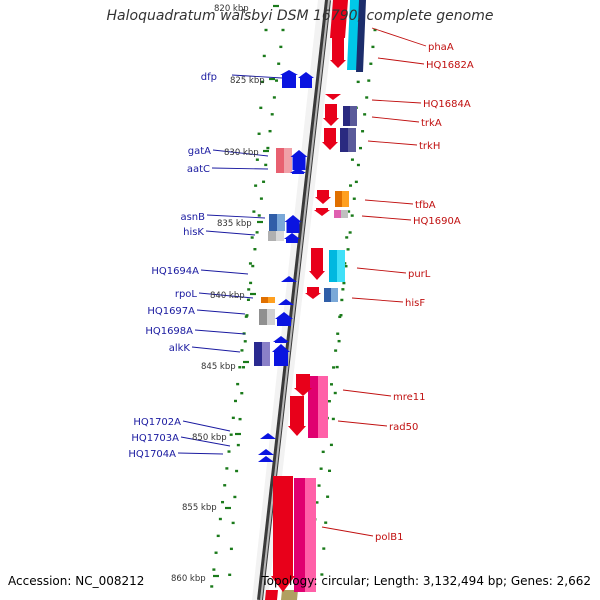 Image resolution: width=600 pixels, height=600 pixels. I want to click on gene-arrow-HQ1698A, so click(284, 319).